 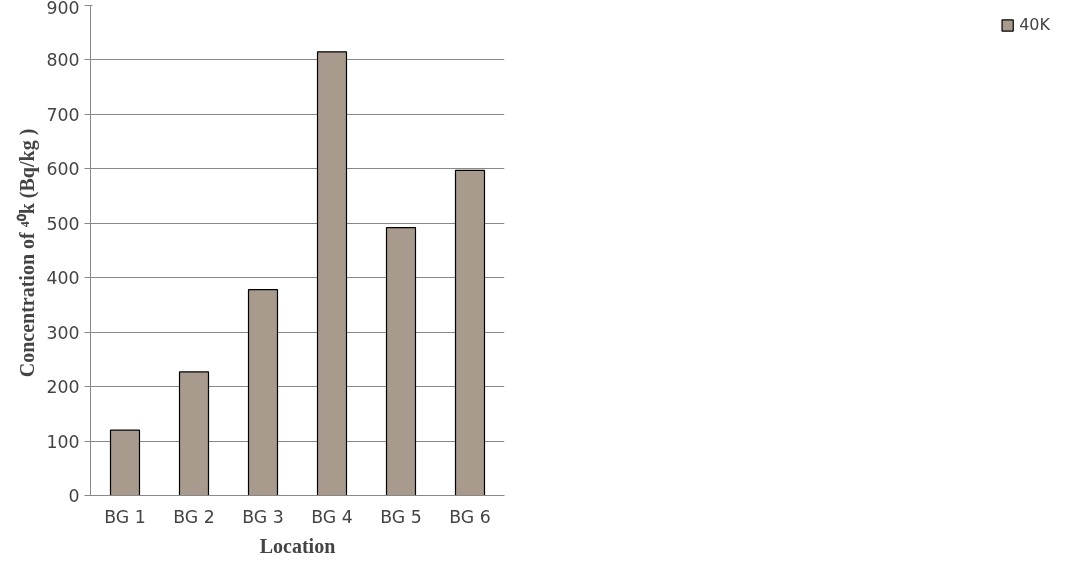 I want to click on x-tick-label: BG 2, so click(x=194, y=516).